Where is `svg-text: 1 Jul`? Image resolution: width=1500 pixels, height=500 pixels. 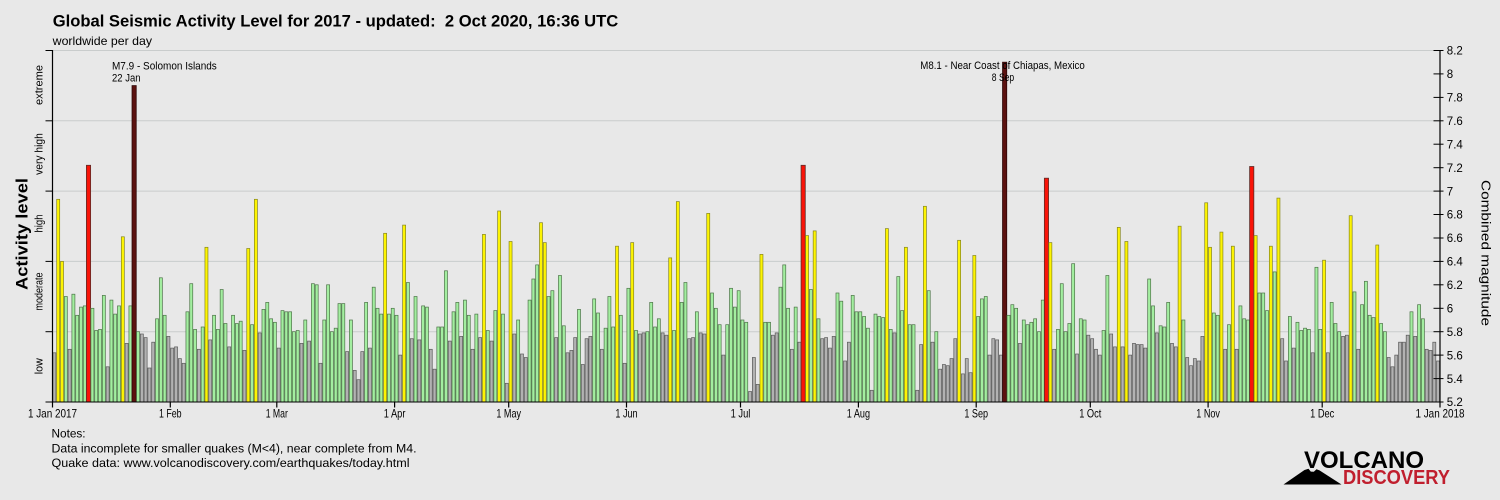
svg-text: 1 Jul is located at coordinates (741, 414).